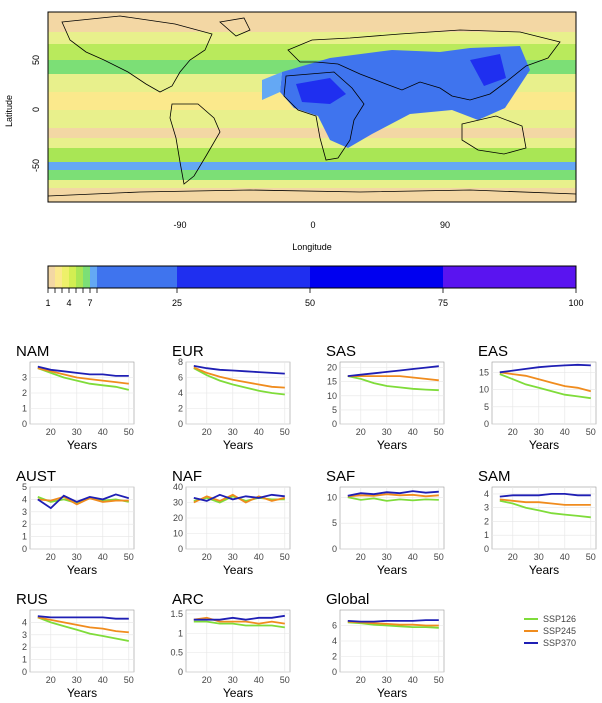  I want to click on map-tick-label-lat: 50, so click(36, 60).